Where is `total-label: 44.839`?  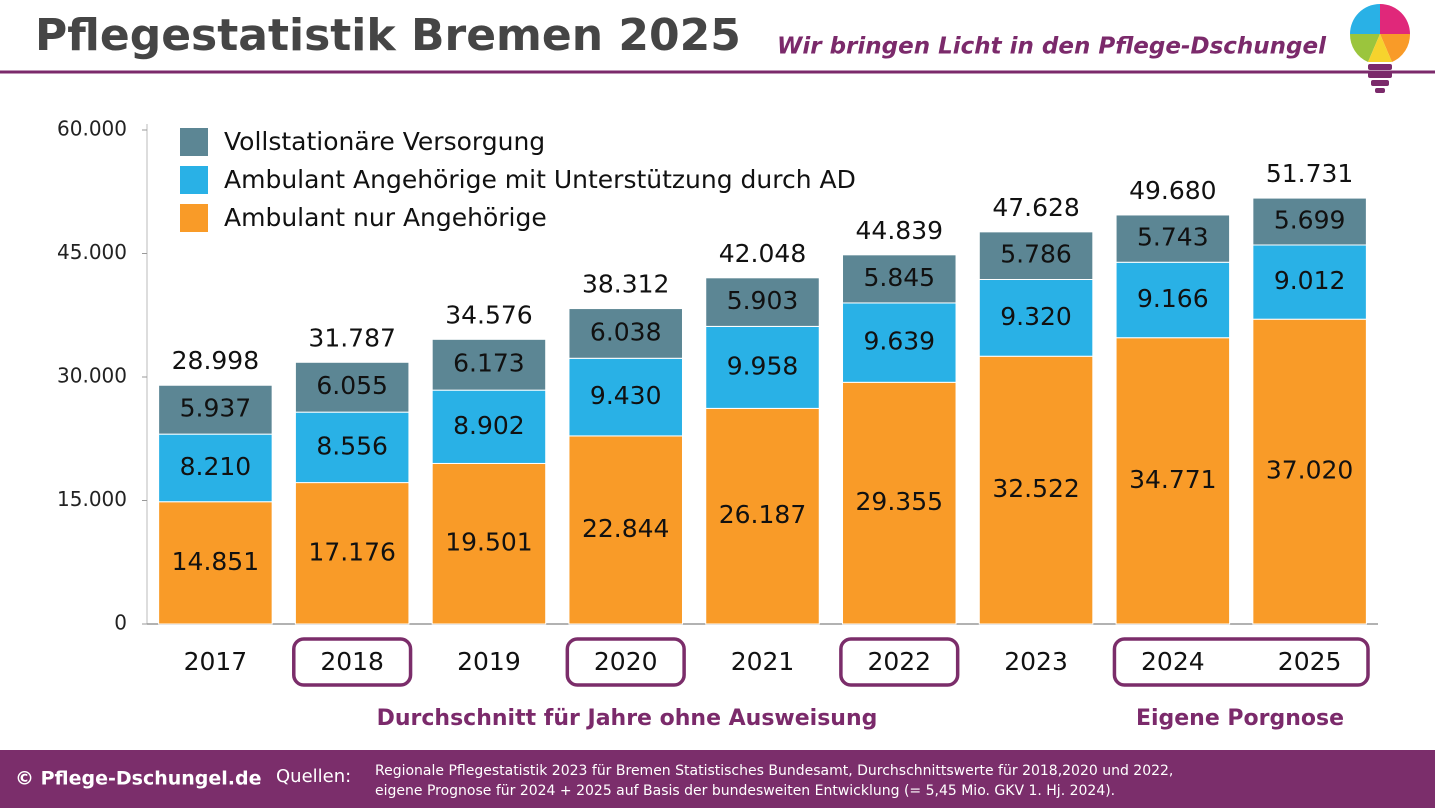 total-label: 44.839 is located at coordinates (899, 230).